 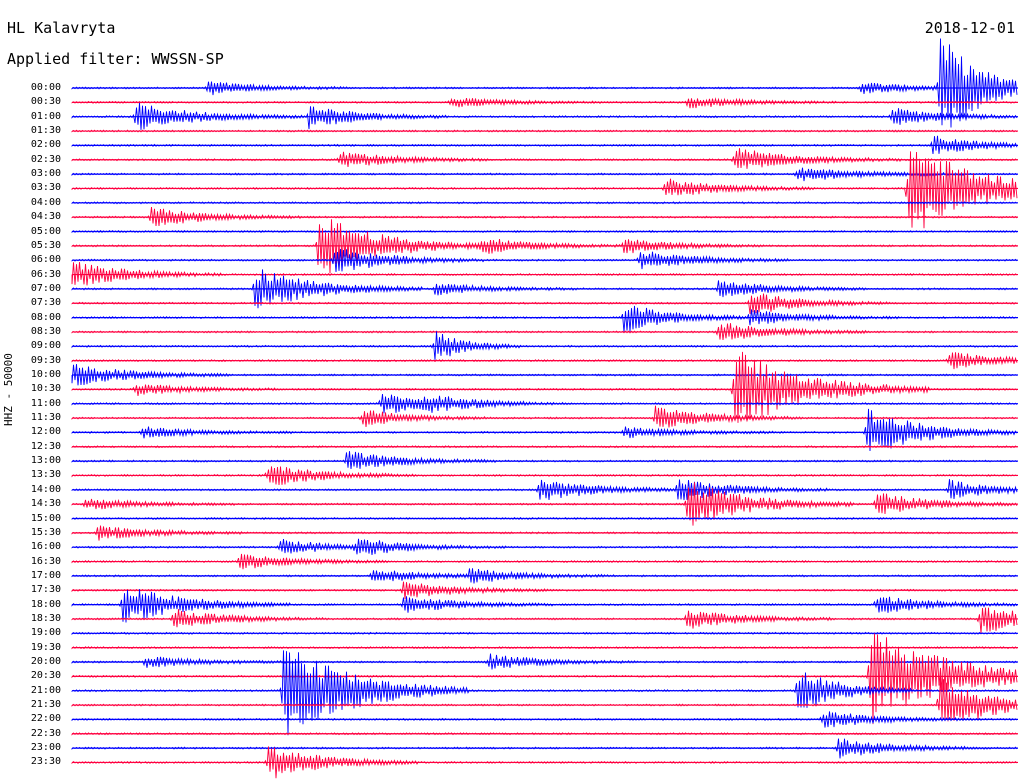 What do you see at coordinates (45, 733) in the screenshot?
I see `time-label: 22:30` at bounding box center [45, 733].